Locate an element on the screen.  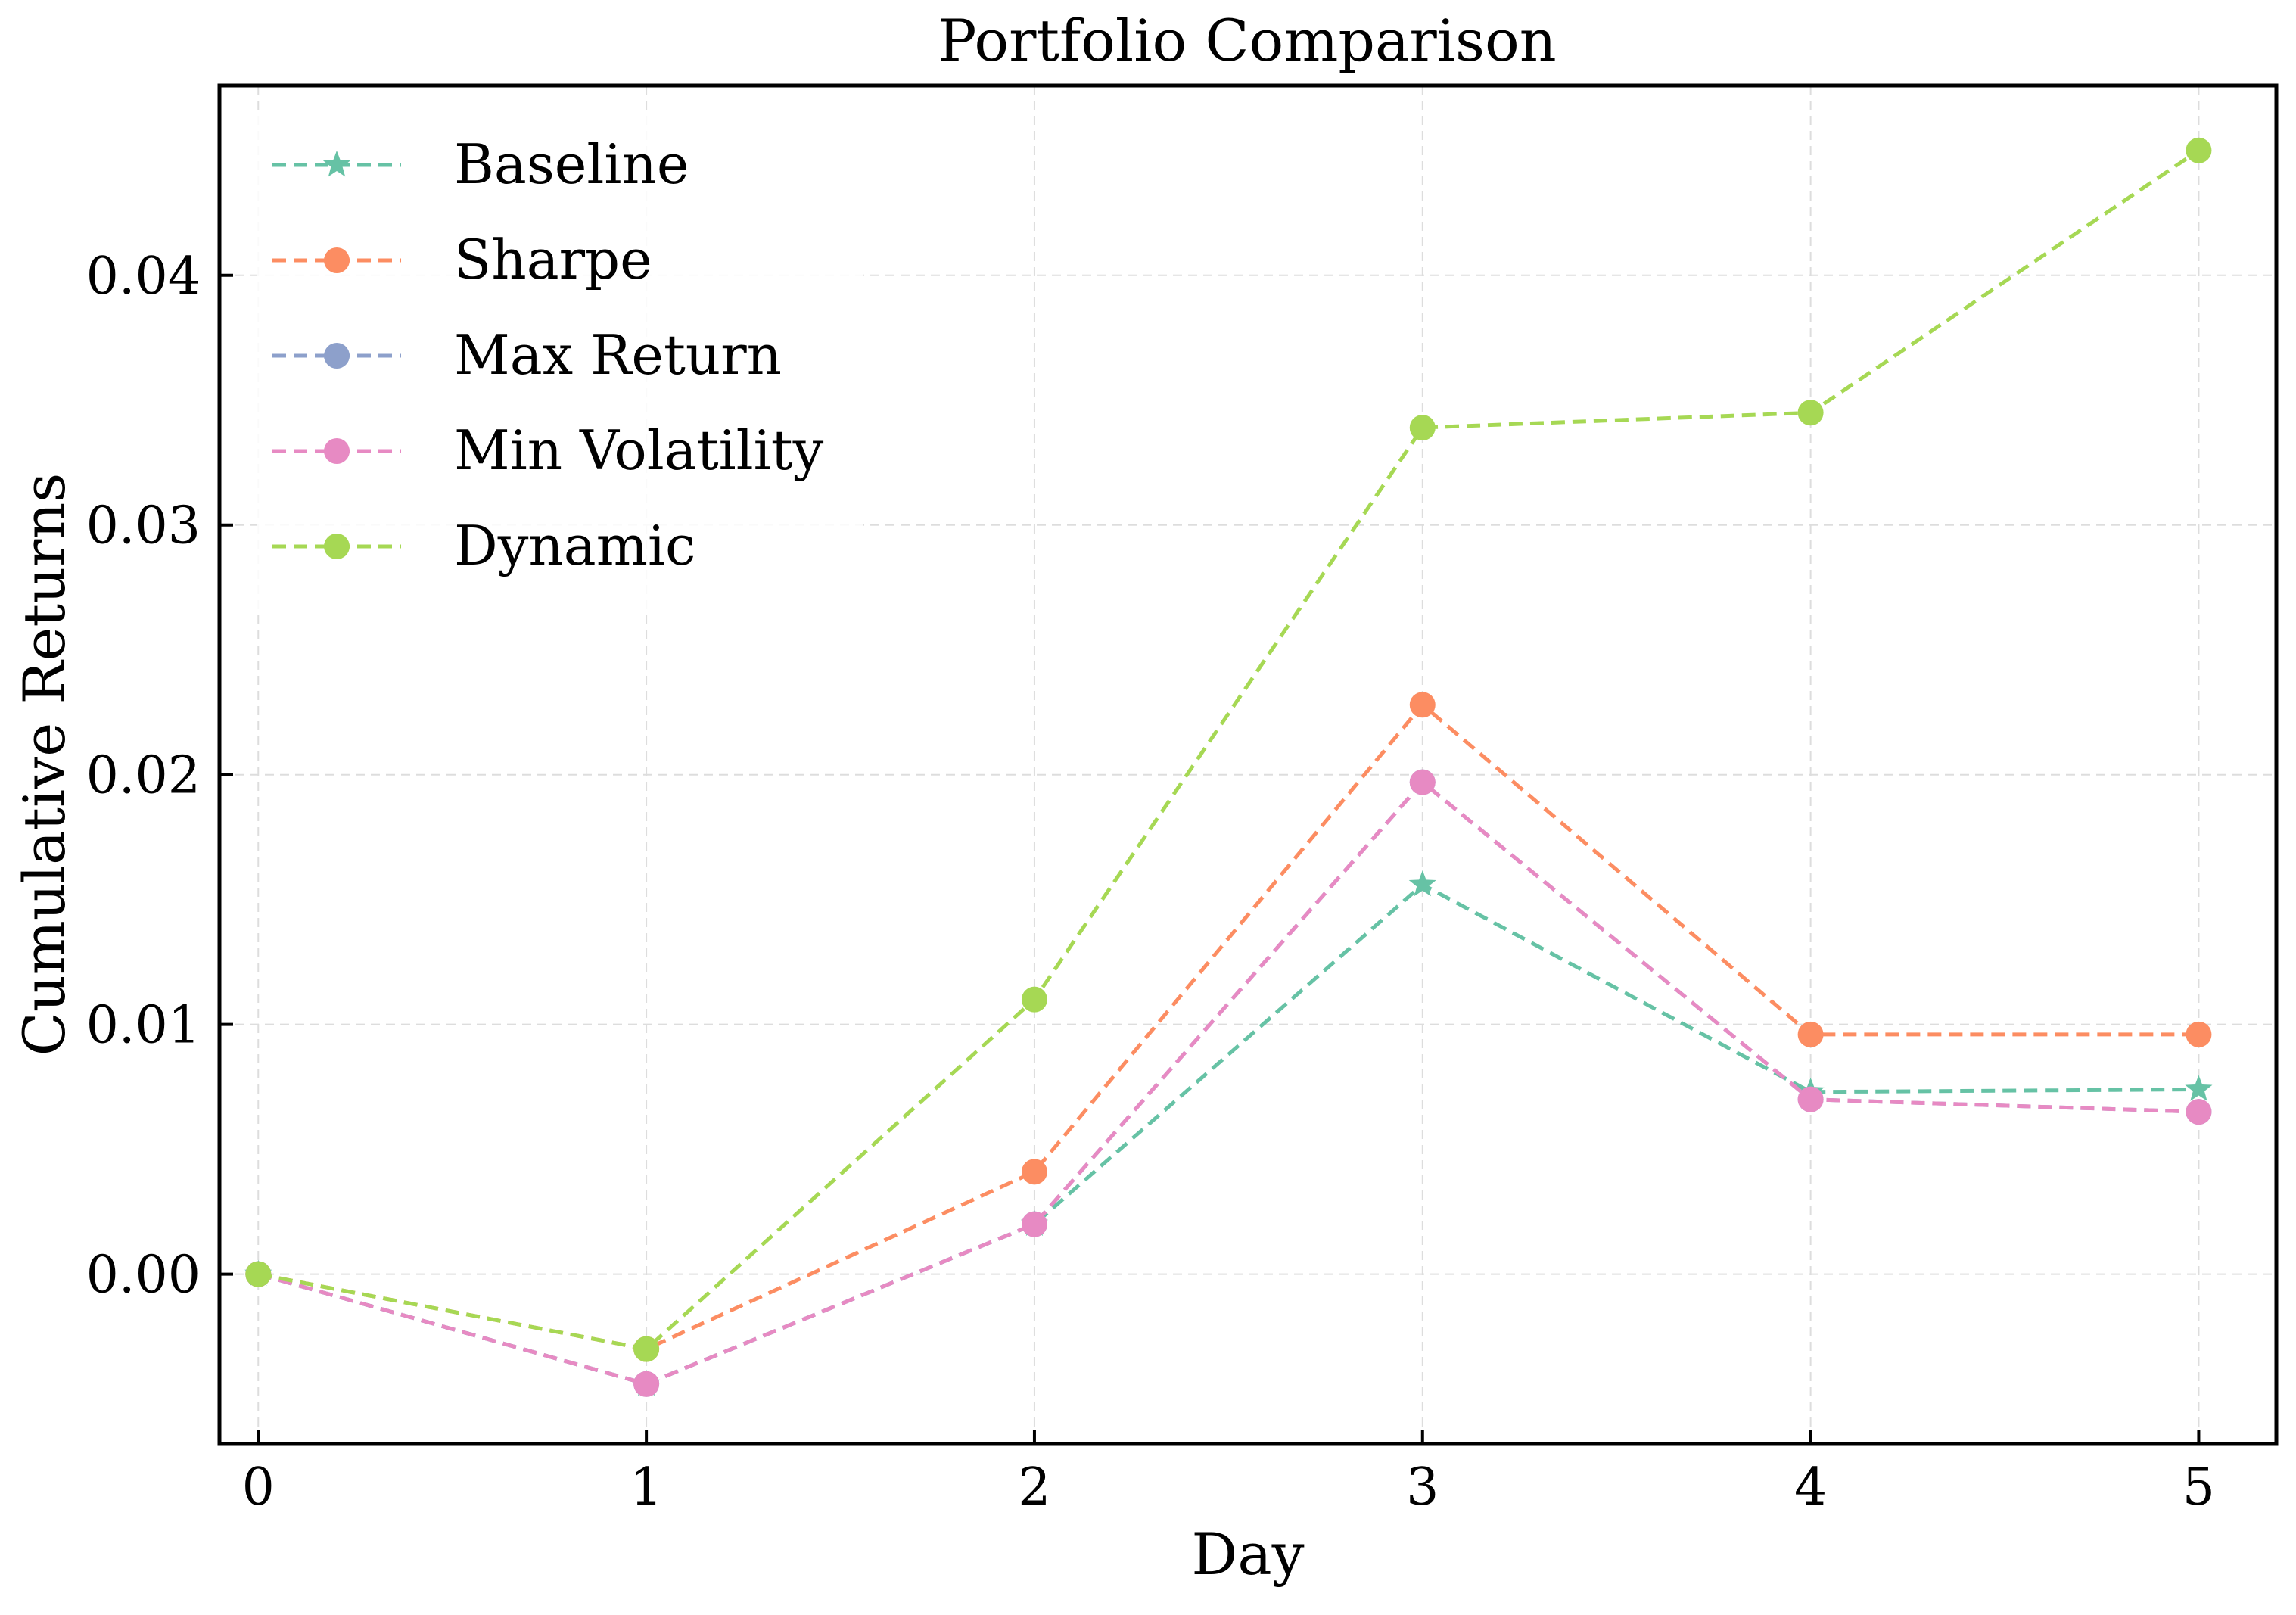
x-tick-label: 2 is located at coordinates (1034, 1487).